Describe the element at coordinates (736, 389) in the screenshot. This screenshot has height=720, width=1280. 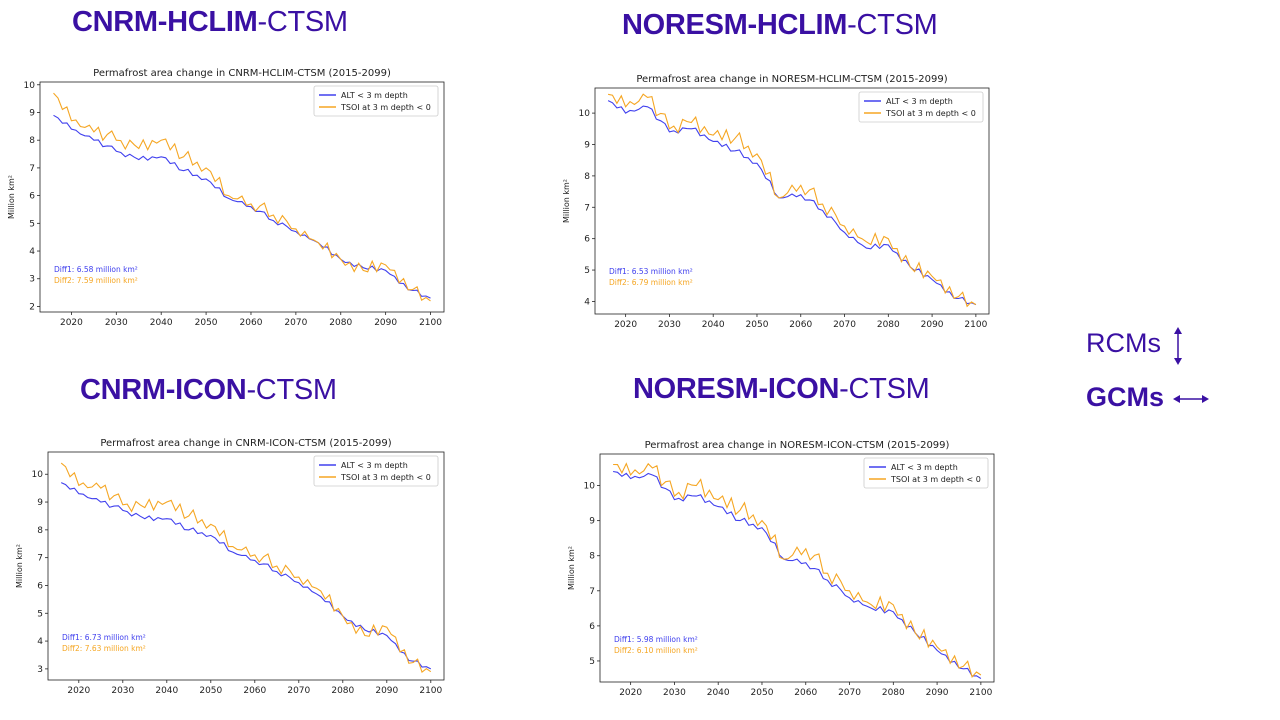
I see `heading-bold: NORESM-ICON` at that location.